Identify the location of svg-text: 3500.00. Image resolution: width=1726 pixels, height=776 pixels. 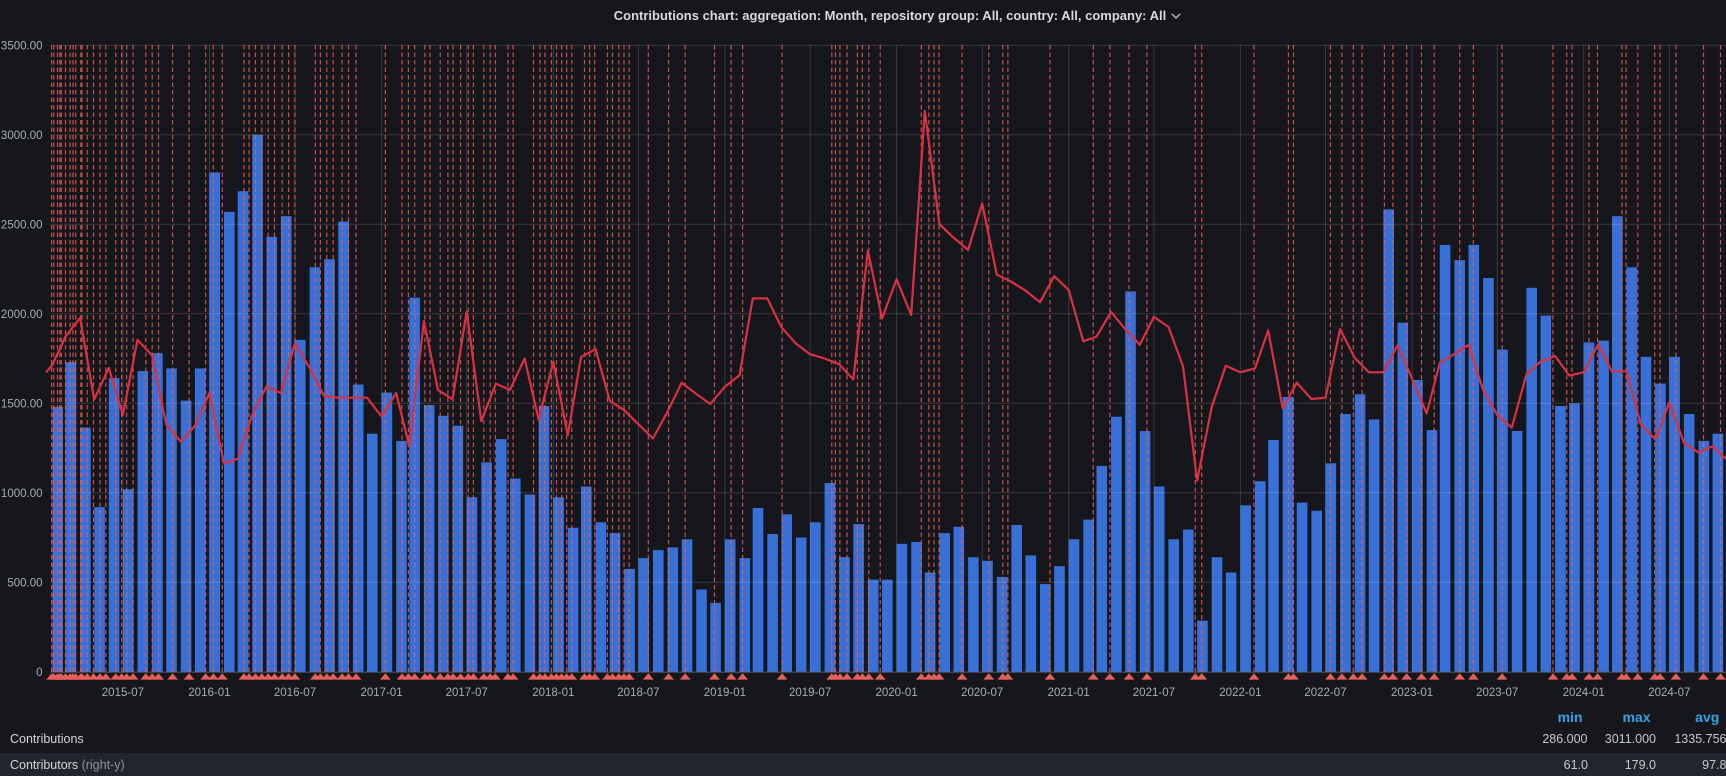
(22, 46).